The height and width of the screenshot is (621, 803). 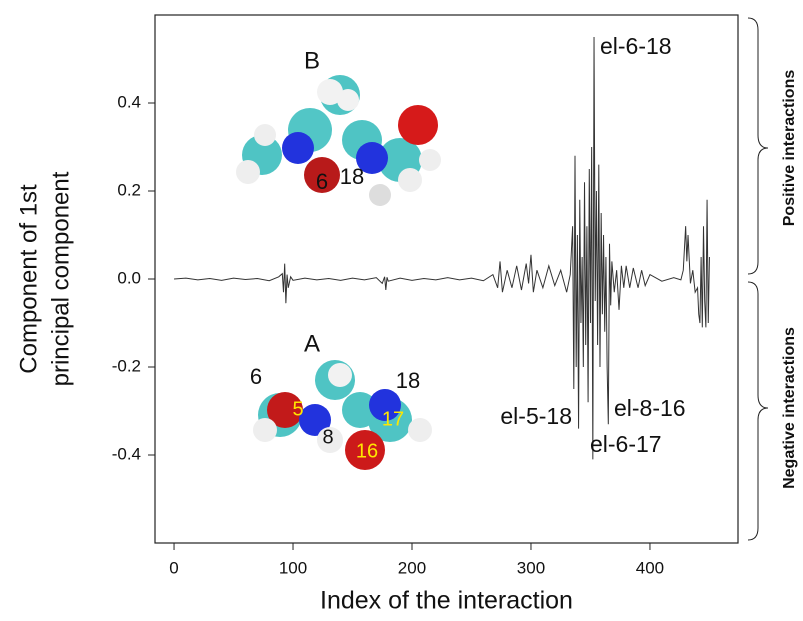 I want to click on brace-label: Negative interactions, so click(x=789, y=408).